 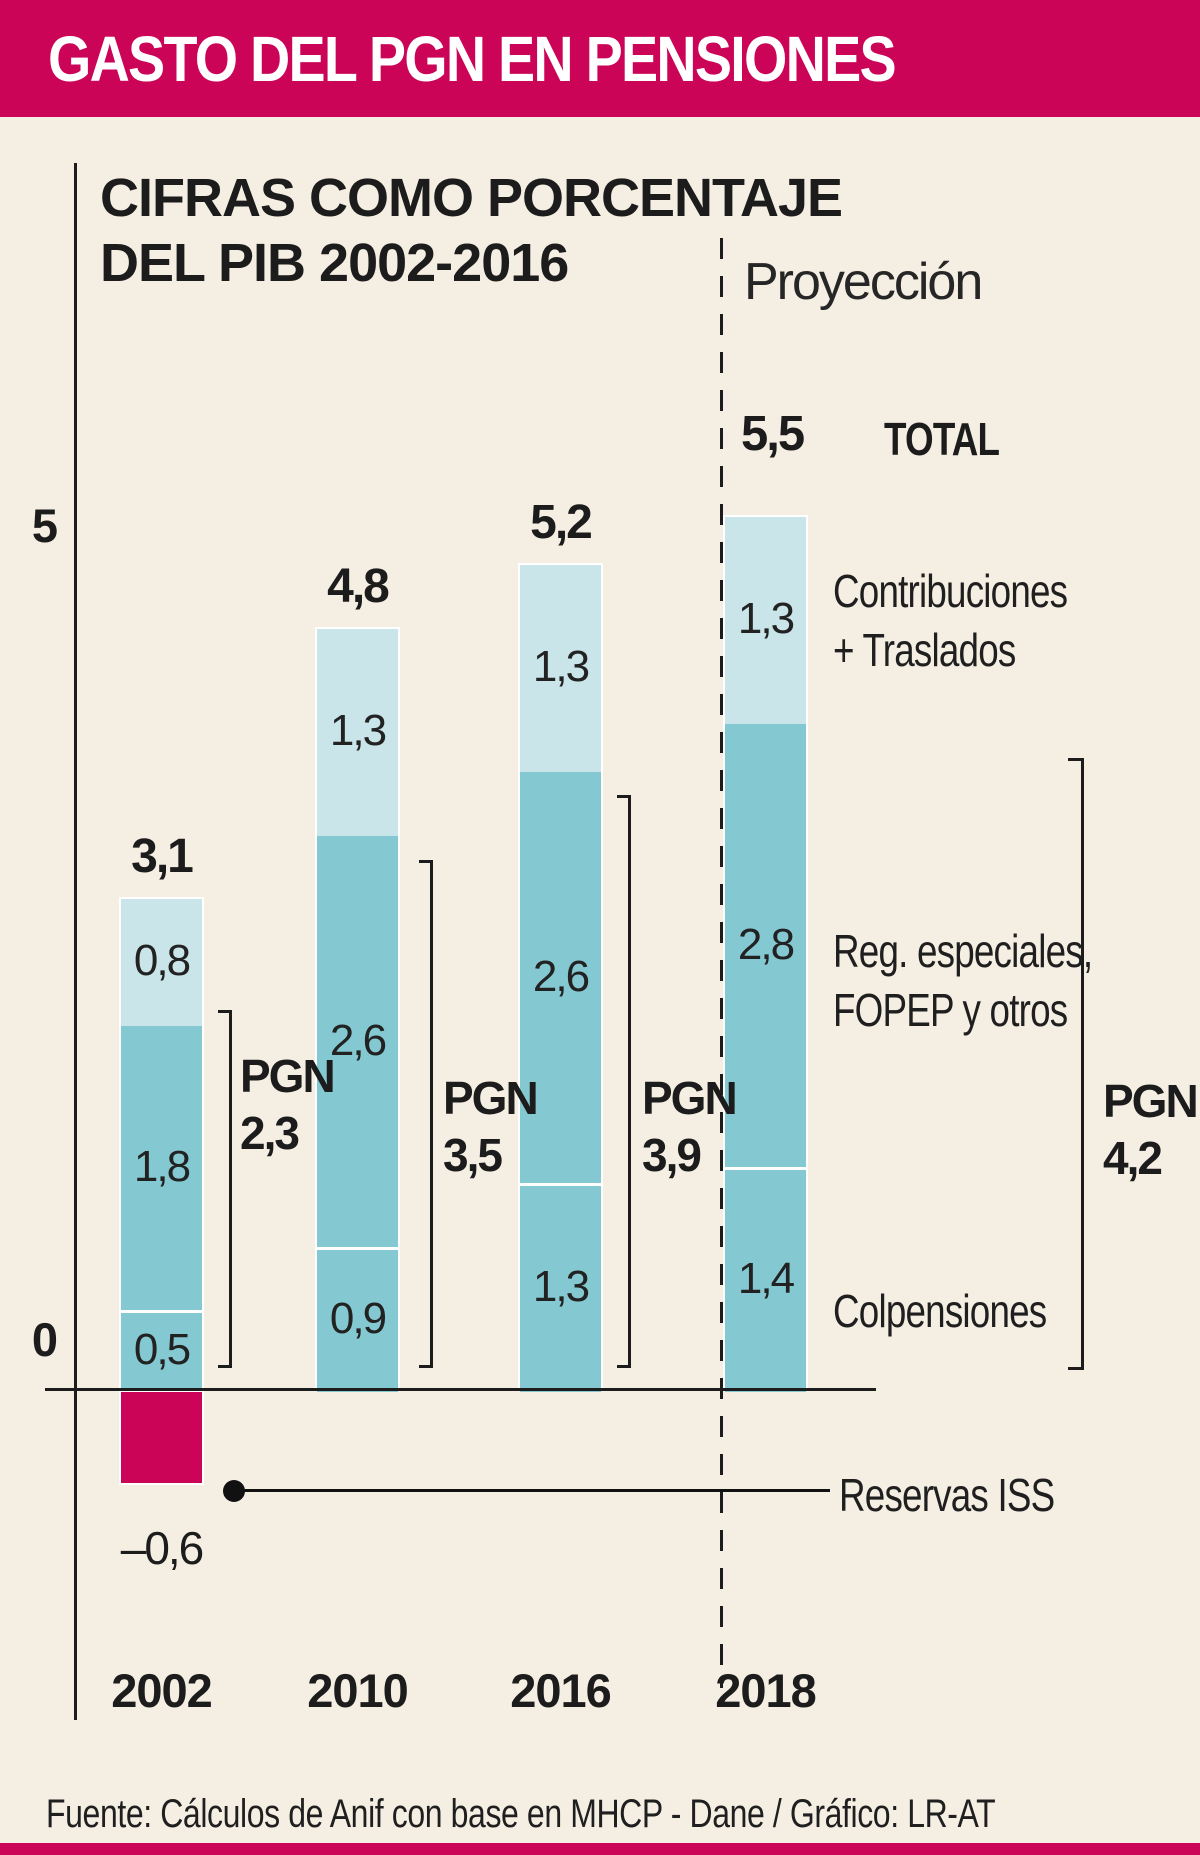 I want to click on pgn-value-2010: 3,5, so click(x=473, y=1155).